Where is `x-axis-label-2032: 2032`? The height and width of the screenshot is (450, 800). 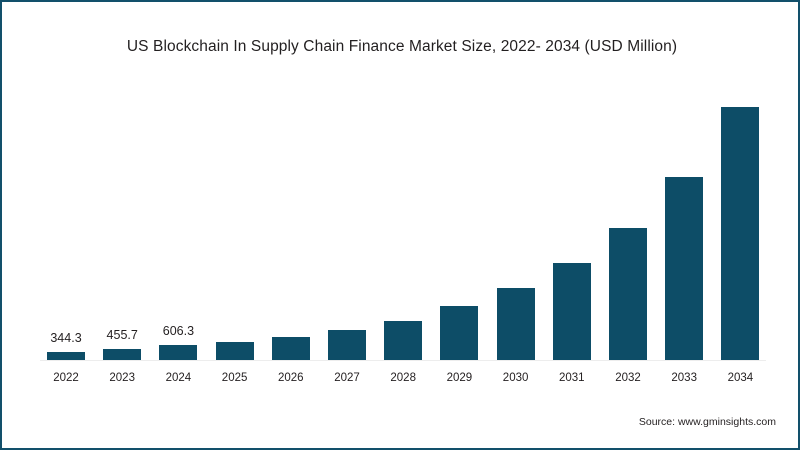
x-axis-label-2032: 2032 is located at coordinates (628, 378).